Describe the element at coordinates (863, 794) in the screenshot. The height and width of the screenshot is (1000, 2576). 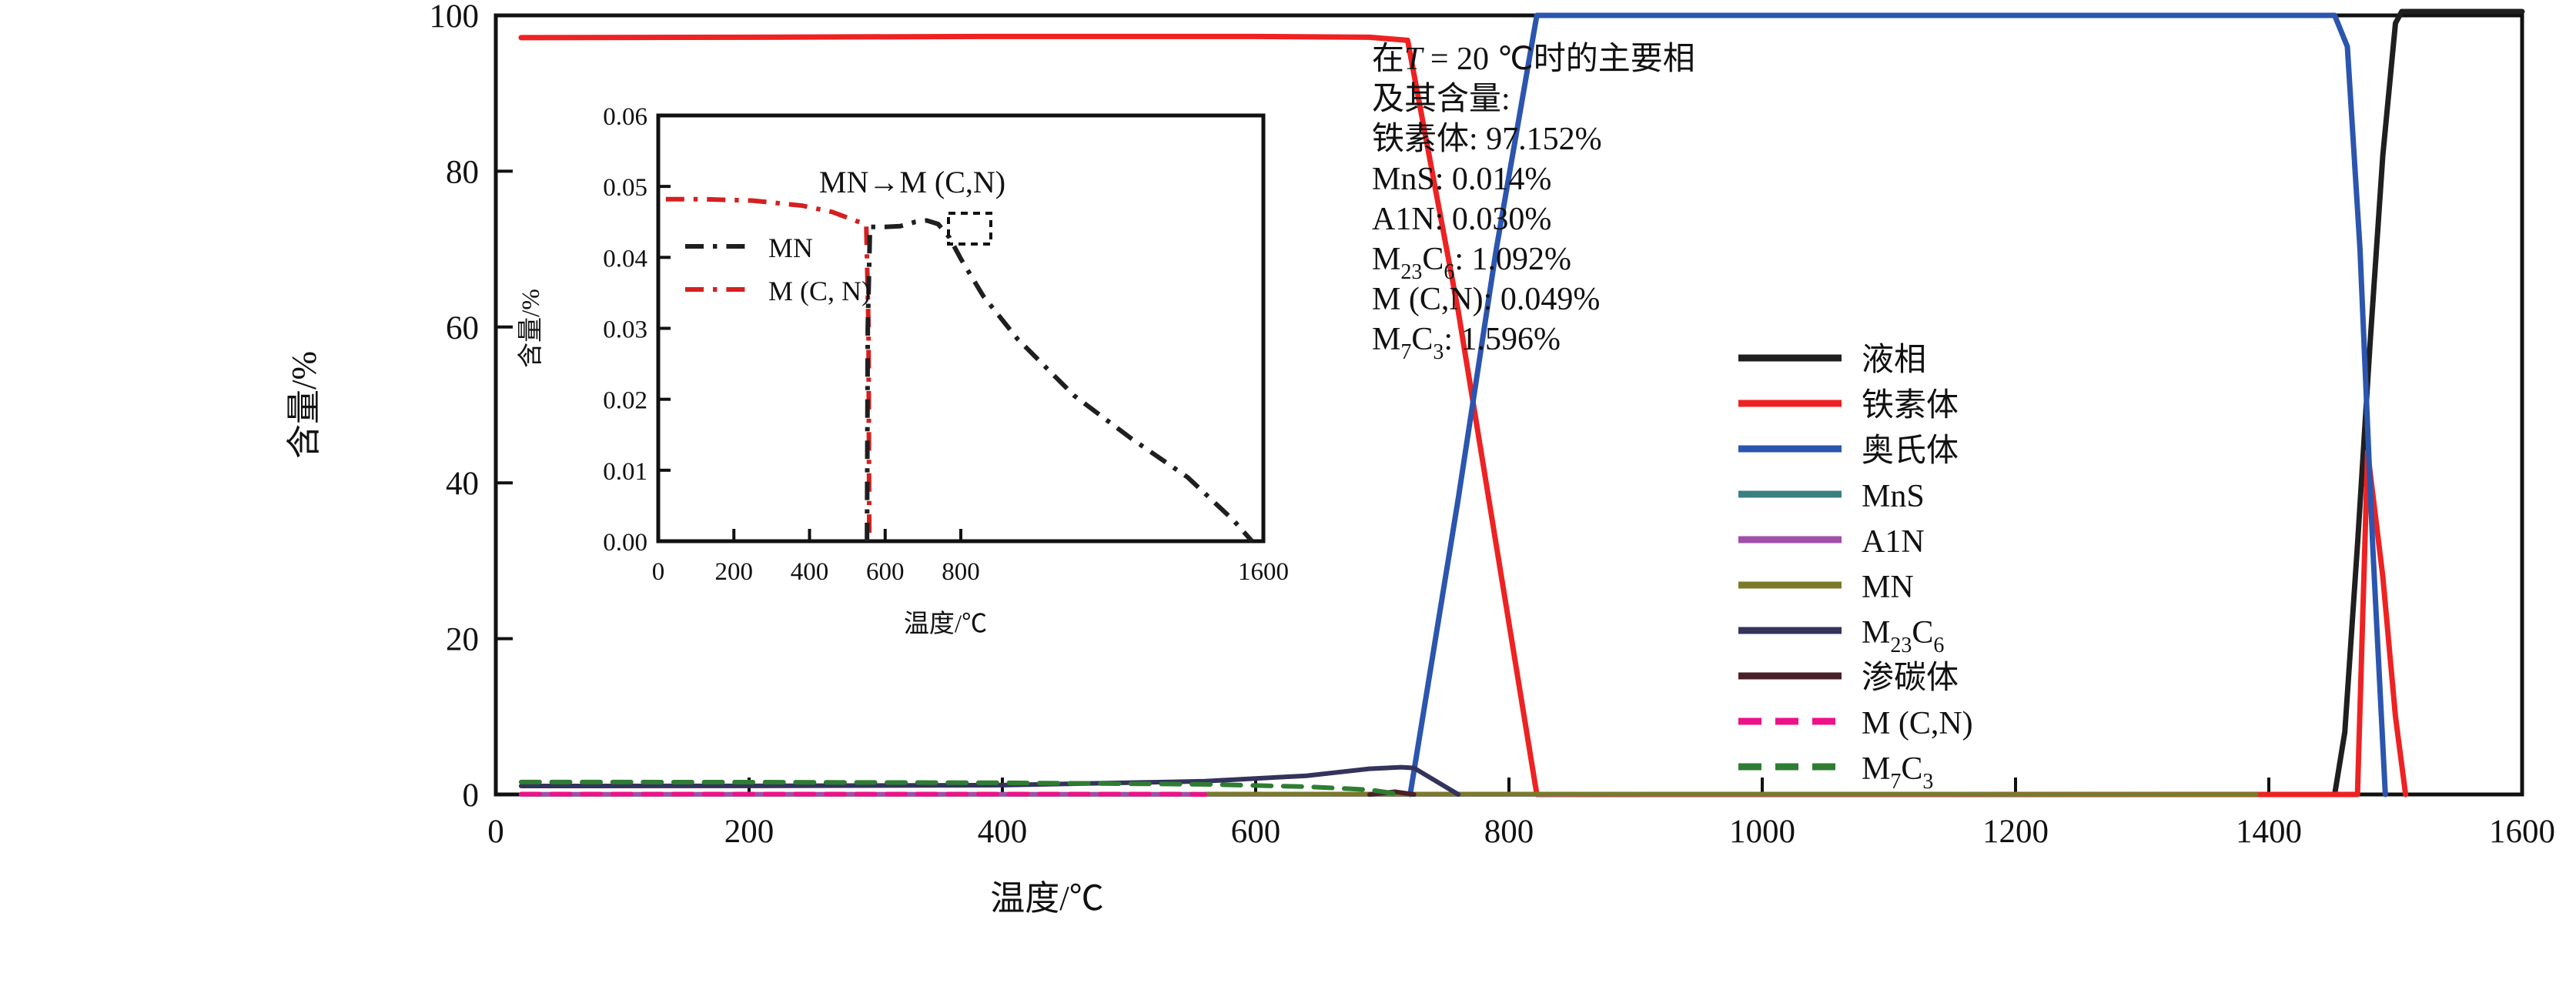
I see `series-mcn` at that location.